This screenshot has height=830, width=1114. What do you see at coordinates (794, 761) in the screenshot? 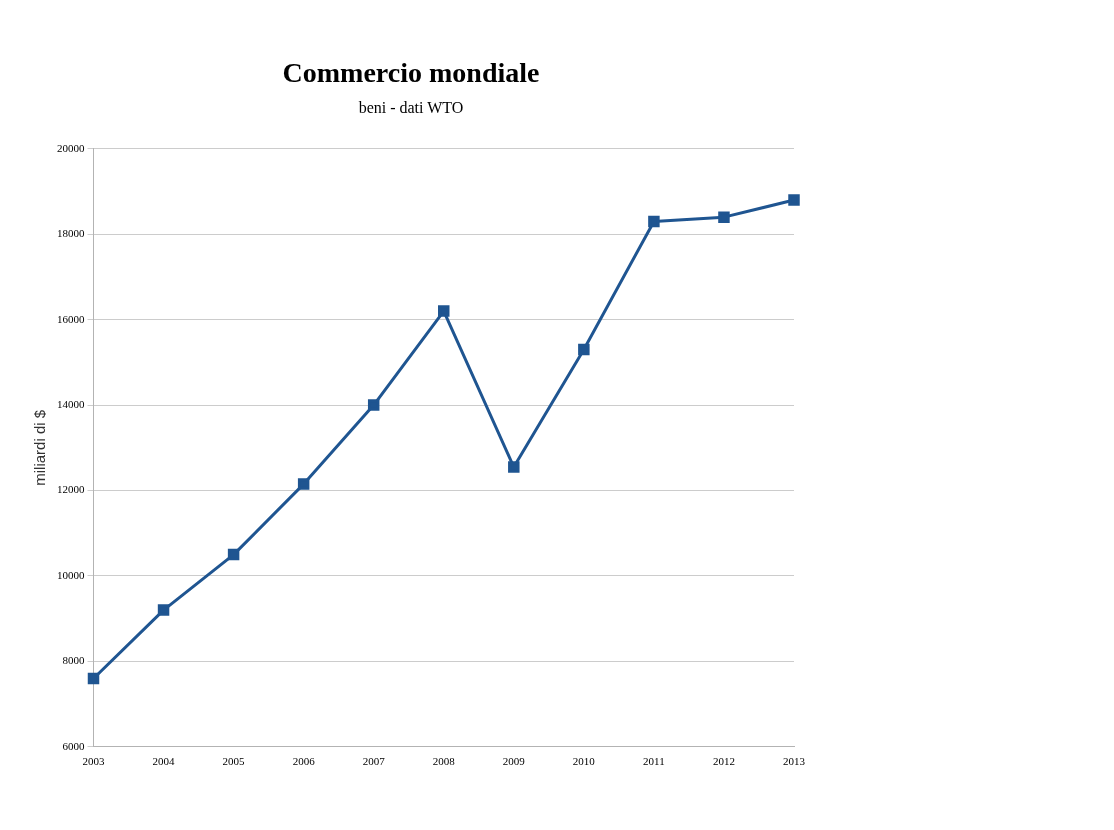
I see `x-tick-label: 2013` at bounding box center [794, 761].